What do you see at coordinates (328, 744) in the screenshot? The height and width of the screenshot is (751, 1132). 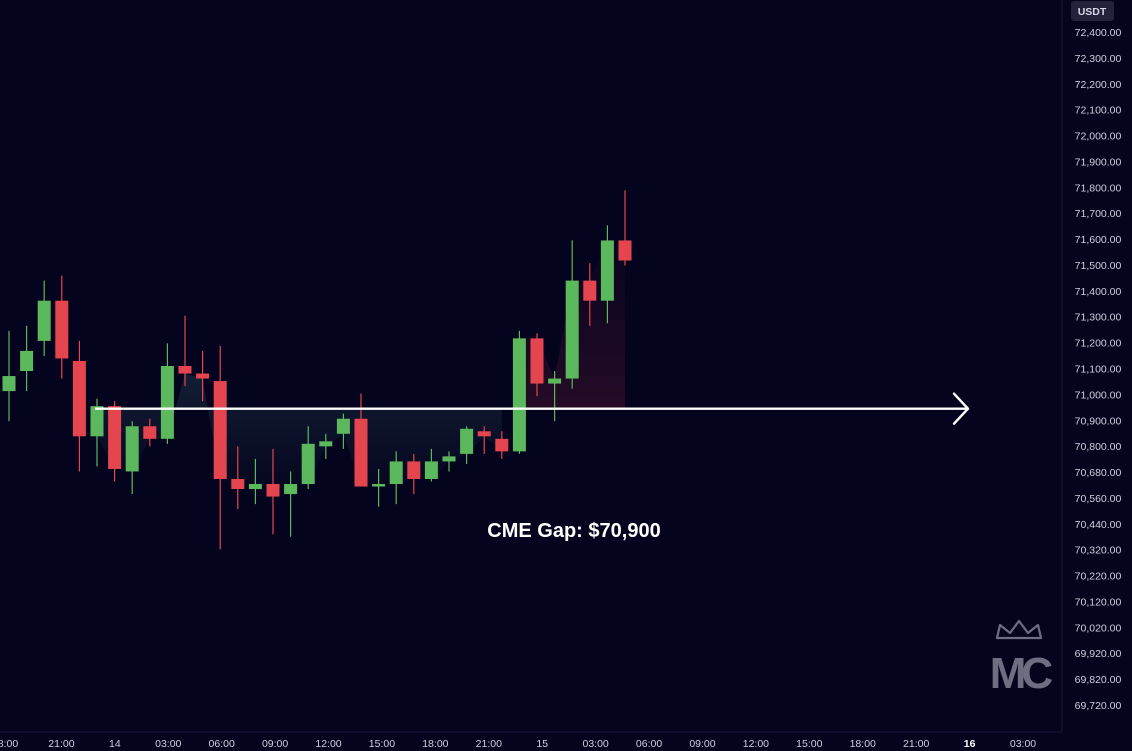 I see `x-tick-label: 12:00` at bounding box center [328, 744].